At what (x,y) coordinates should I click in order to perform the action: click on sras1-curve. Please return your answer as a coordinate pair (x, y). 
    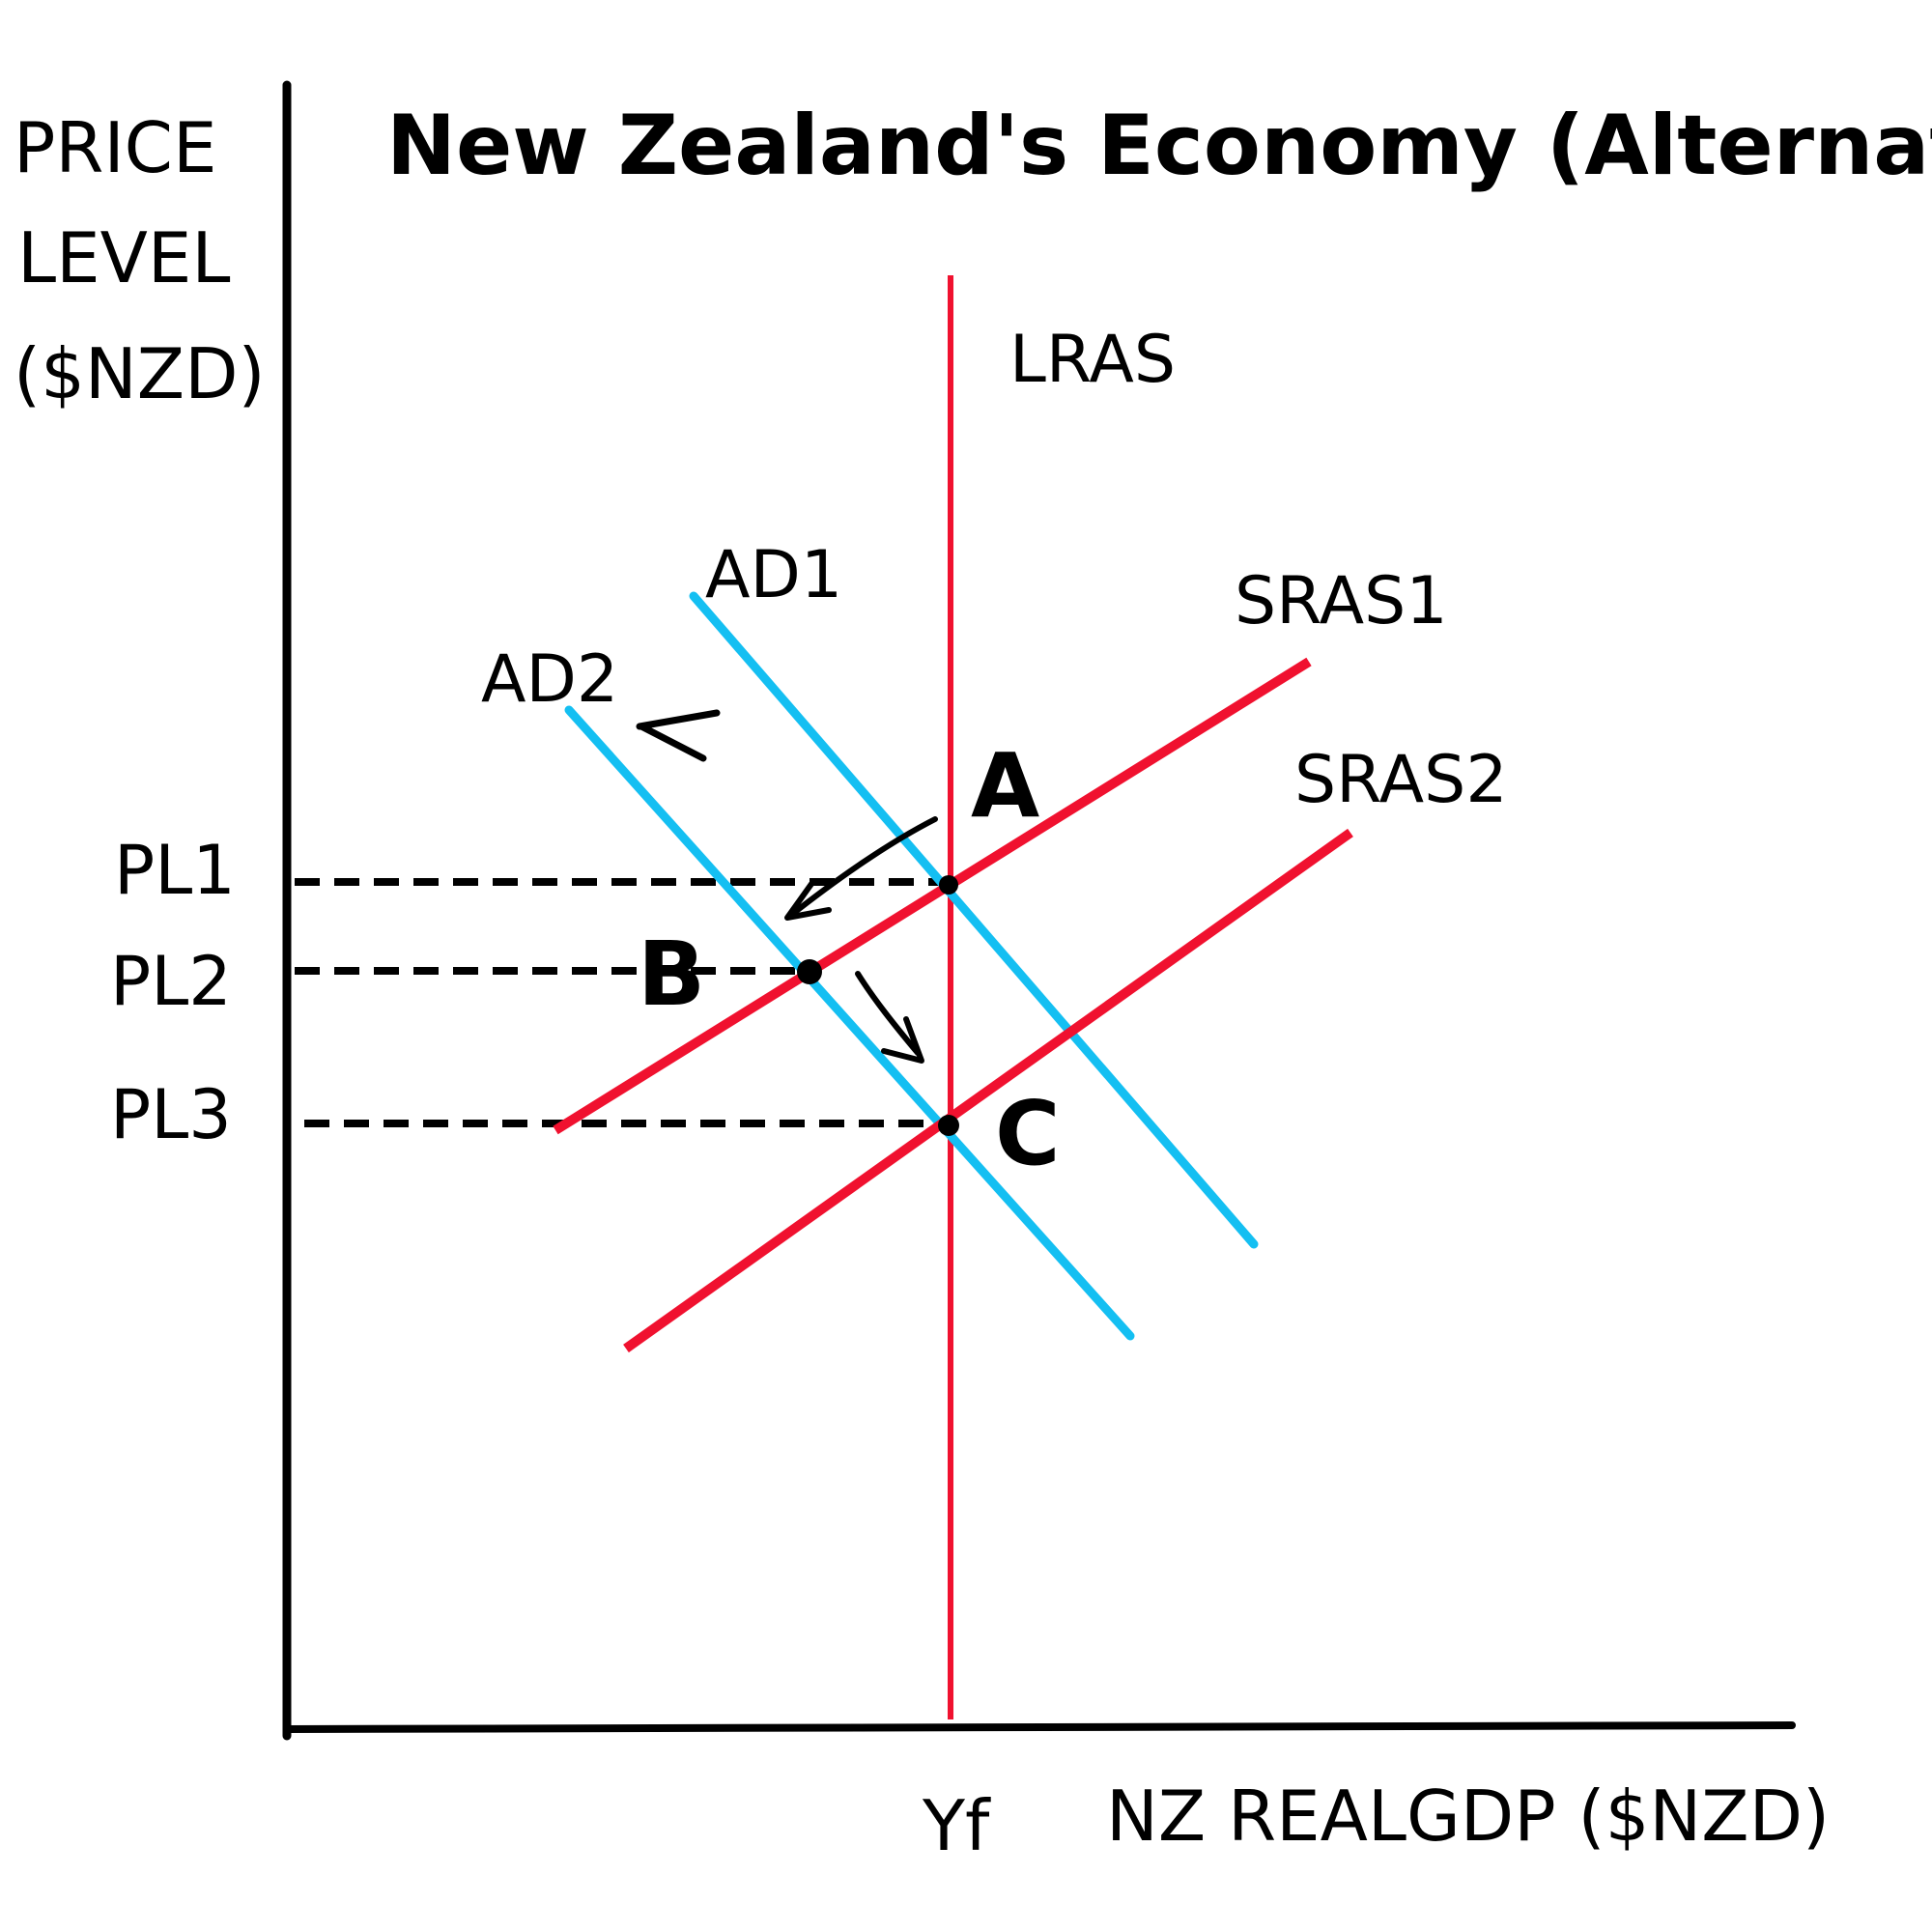
    Looking at the image, I should click on (932, 896).